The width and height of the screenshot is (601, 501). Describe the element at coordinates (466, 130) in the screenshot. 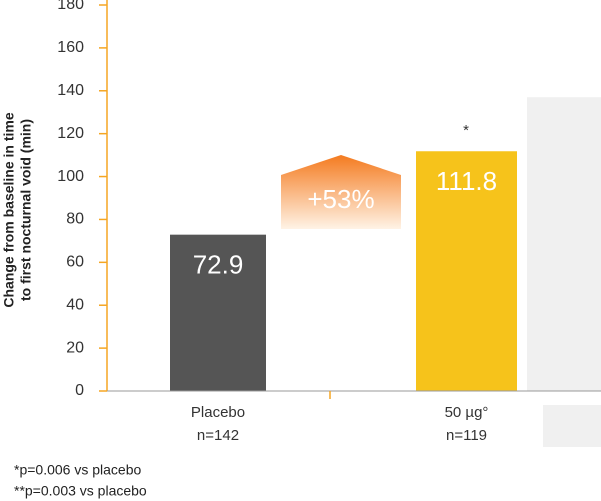

I see `significance-mark: *` at that location.